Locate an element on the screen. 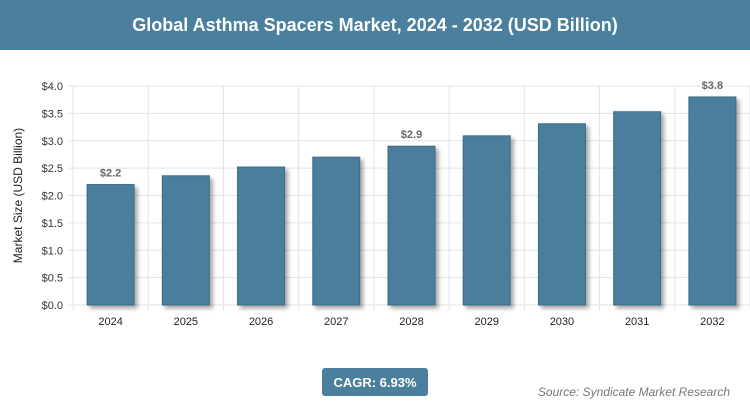 The height and width of the screenshot is (417, 750). cagr-badge: CAGR: 6.93% is located at coordinates (375, 382).